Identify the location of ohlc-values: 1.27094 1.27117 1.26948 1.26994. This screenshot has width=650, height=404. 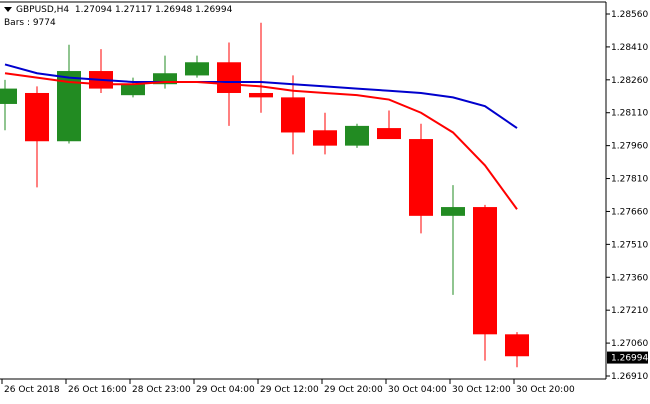
(153, 10).